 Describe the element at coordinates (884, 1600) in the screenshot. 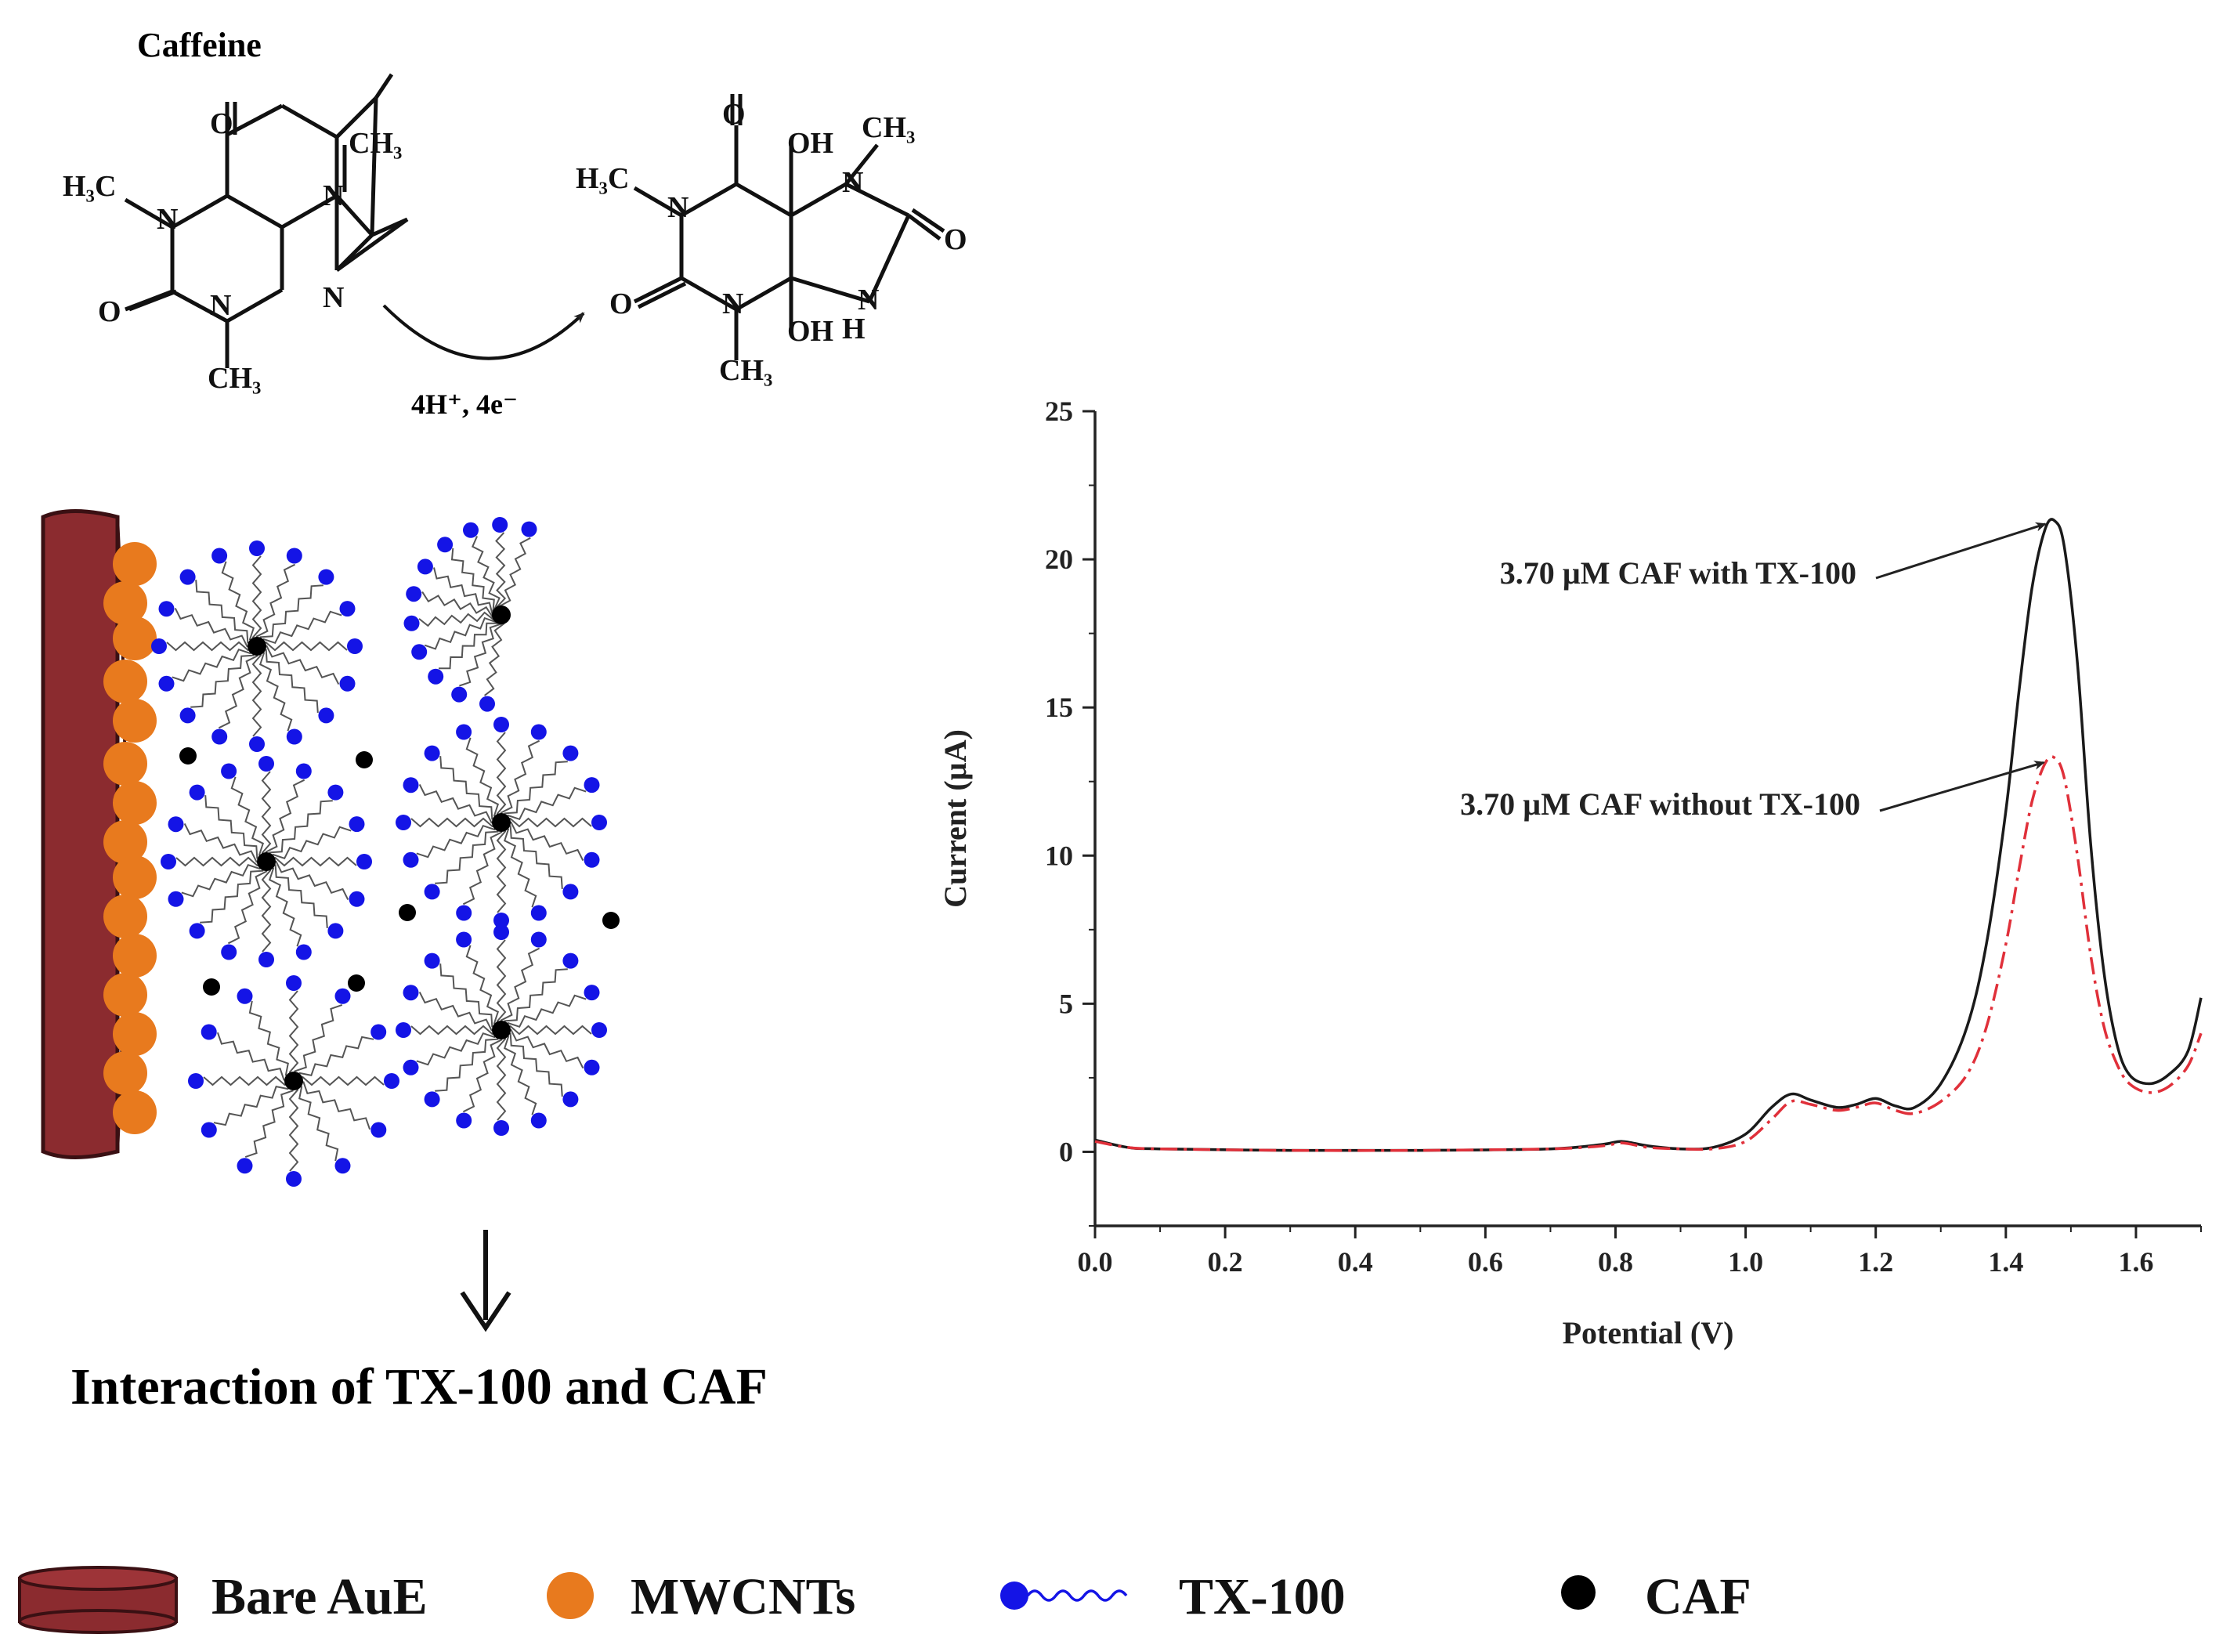

I see `legend: Bare AuE MWCNTs TX-100 CAF` at that location.